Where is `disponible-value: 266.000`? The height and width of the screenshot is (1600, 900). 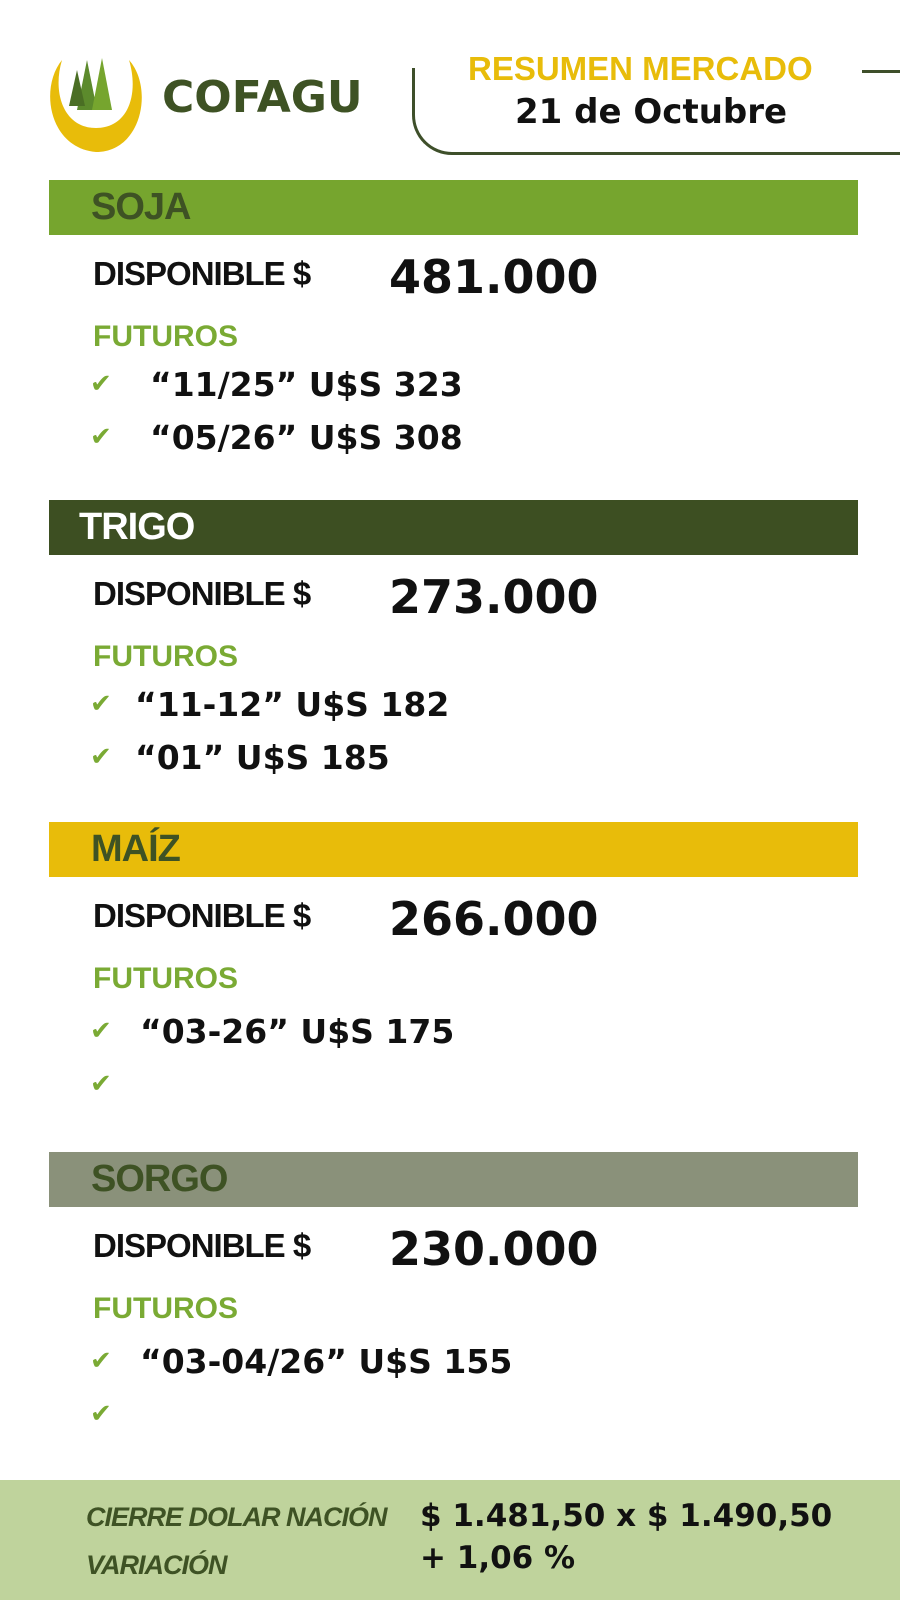 disponible-value: 266.000 is located at coordinates (494, 919).